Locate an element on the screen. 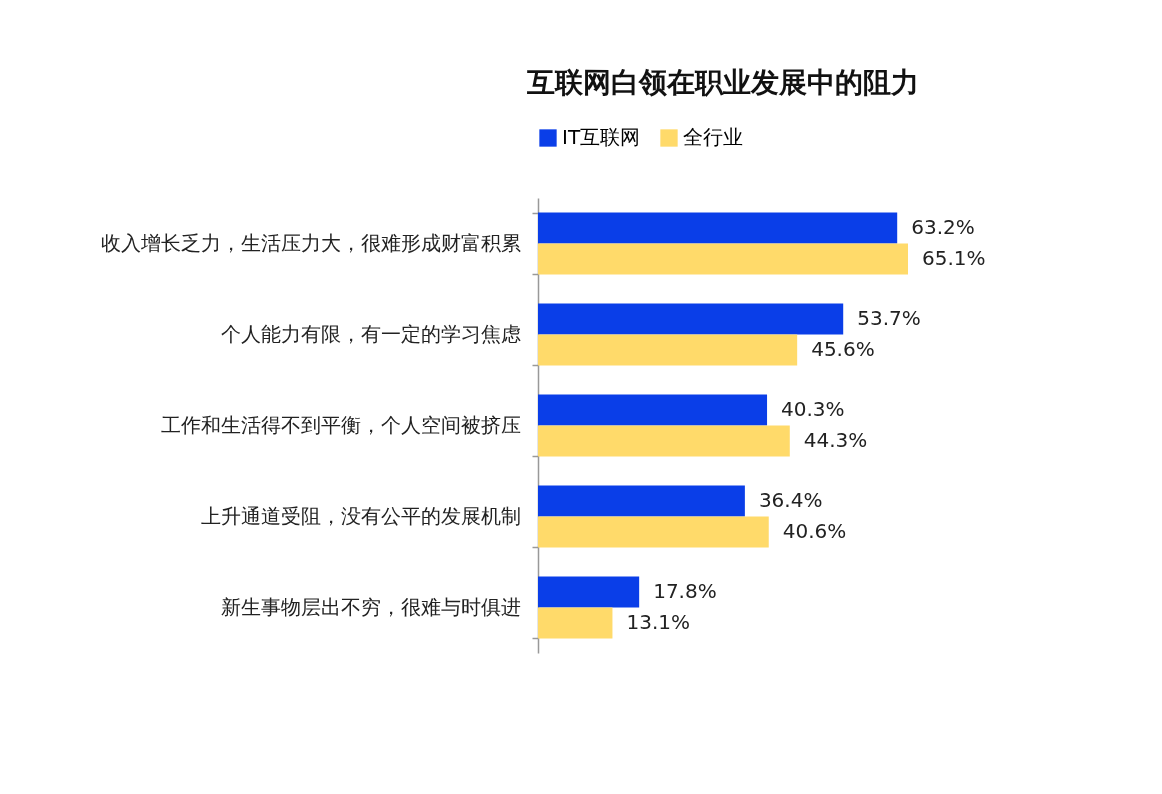  data-label: 65.1% is located at coordinates (954, 257).